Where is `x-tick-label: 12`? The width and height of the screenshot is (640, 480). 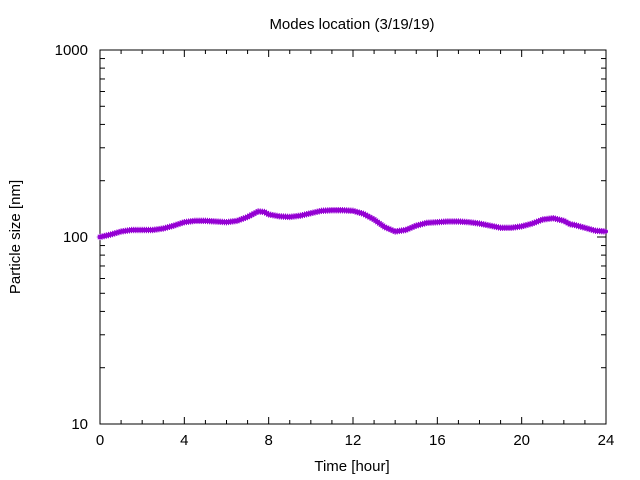
x-tick-label: 12 is located at coordinates (353, 440).